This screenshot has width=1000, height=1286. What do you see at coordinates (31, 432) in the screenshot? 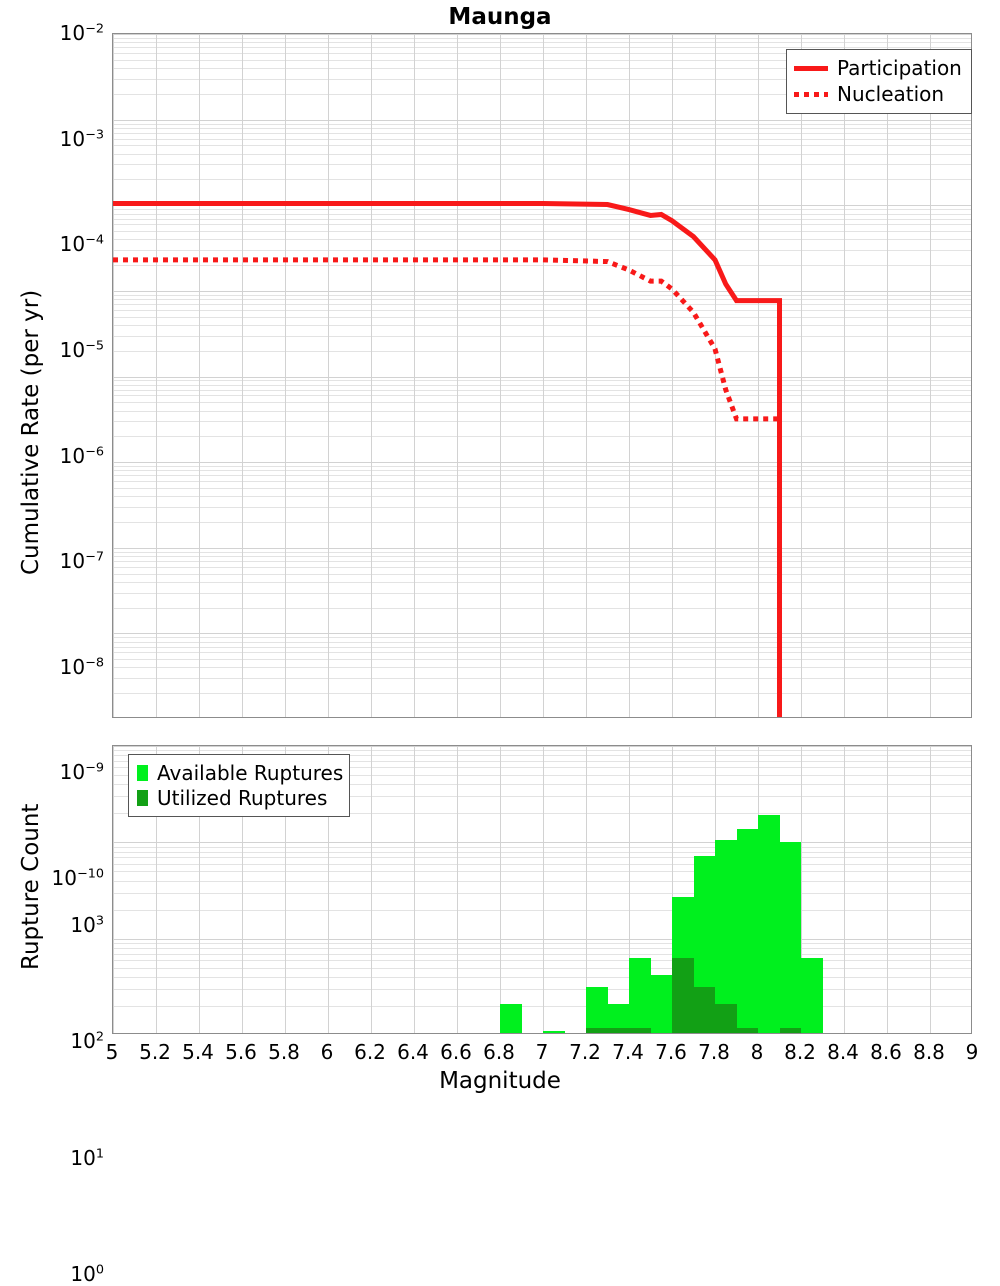
I see `top-y-axis-label: Cumulative Rate (per yr)` at bounding box center [31, 432].